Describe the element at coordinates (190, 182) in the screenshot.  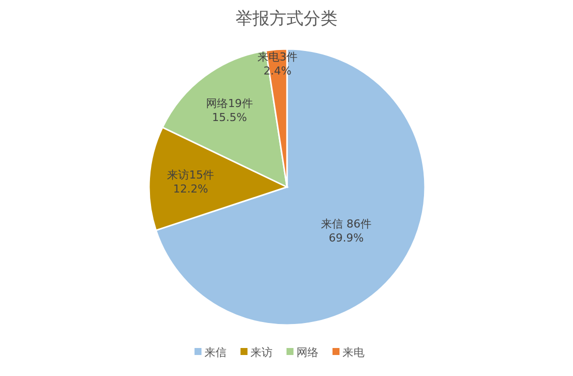
I see `data-label: 来访15件 12.2%` at that location.